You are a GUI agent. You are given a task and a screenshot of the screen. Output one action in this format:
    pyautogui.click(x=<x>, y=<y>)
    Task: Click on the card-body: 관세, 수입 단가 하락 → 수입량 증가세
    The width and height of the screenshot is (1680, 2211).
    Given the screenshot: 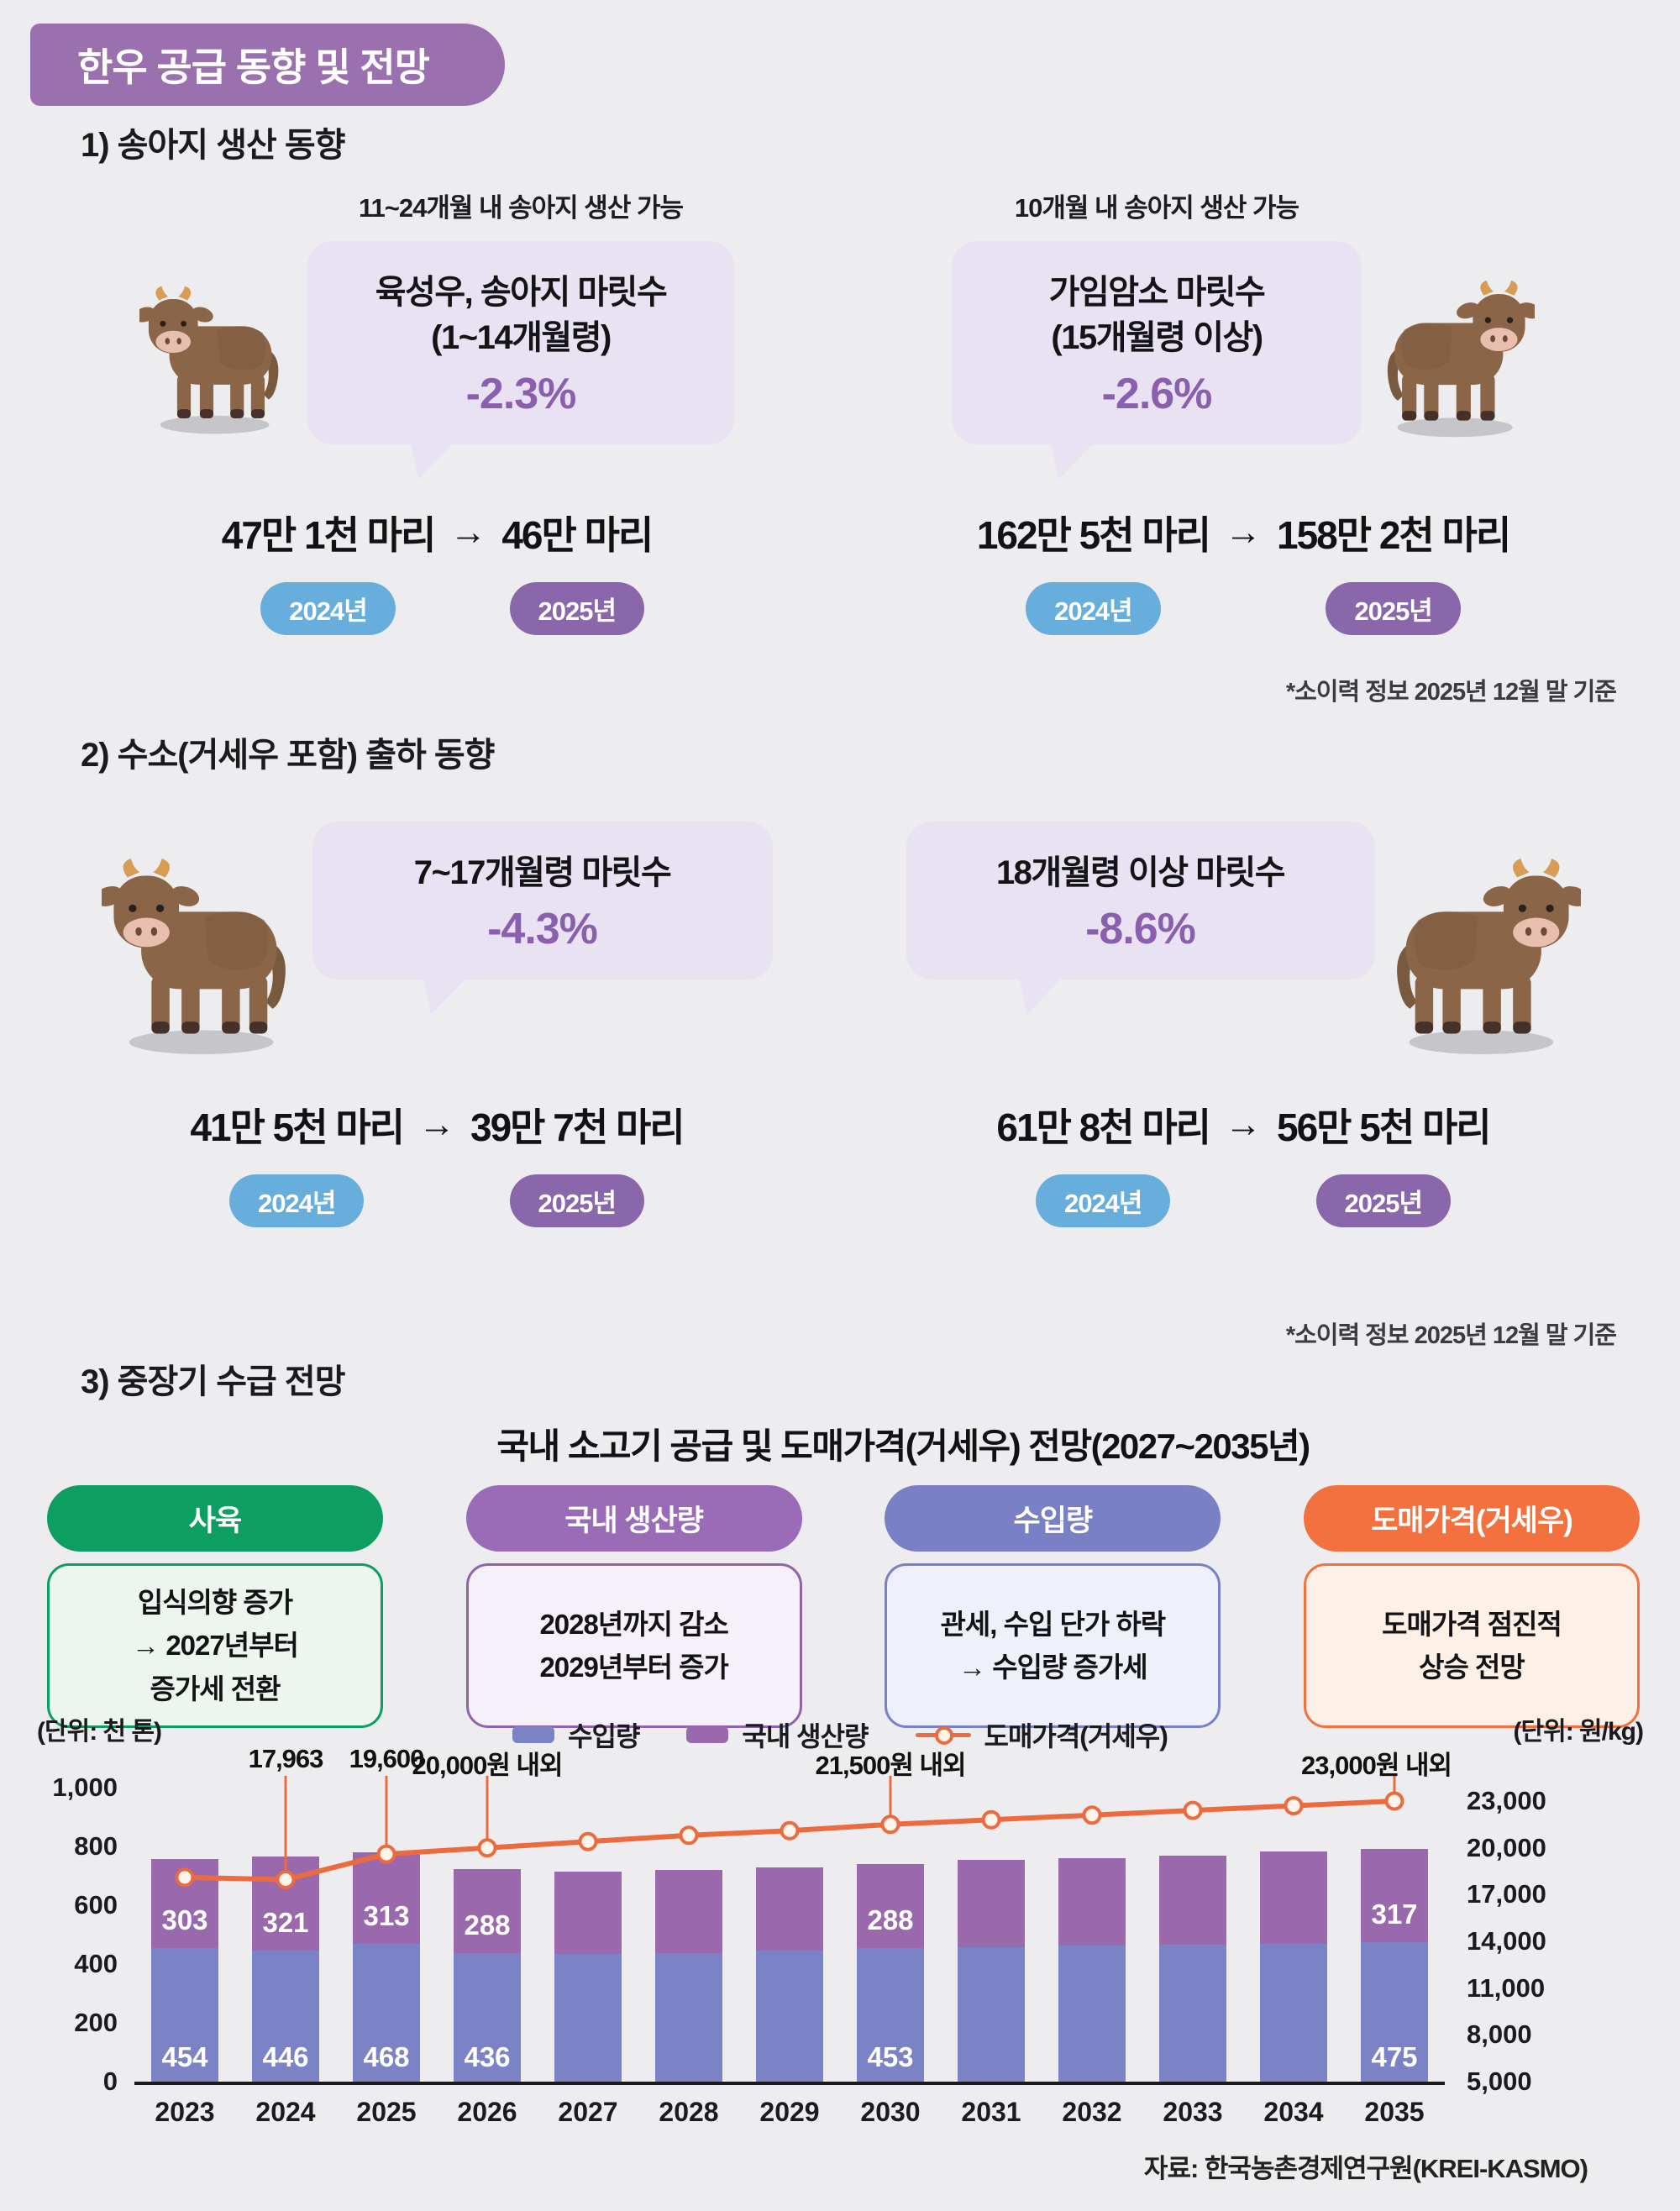 What is the action you would take?
    pyautogui.click(x=1053, y=1645)
    